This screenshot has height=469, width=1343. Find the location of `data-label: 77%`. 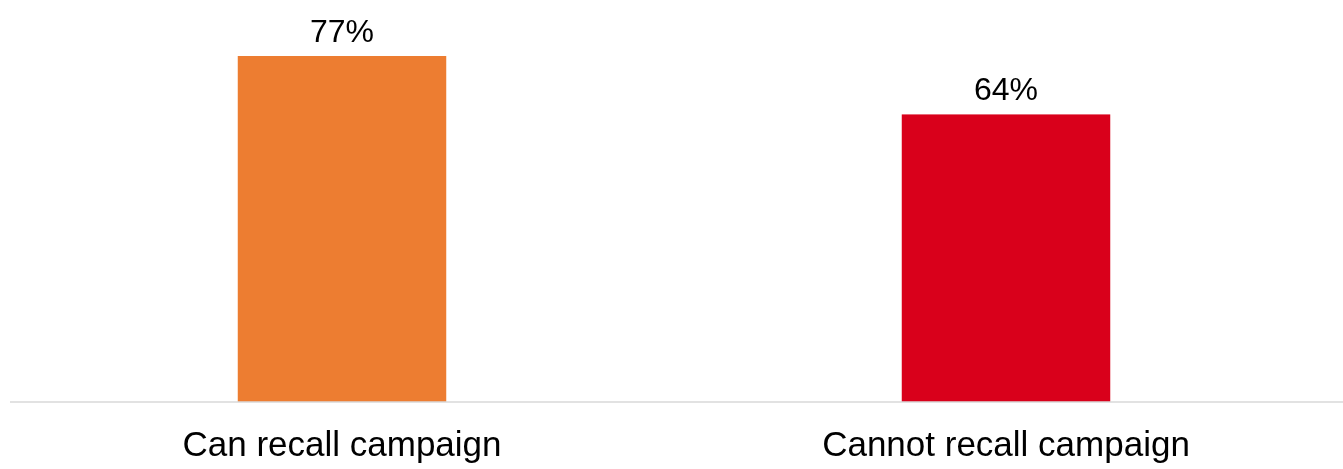

data-label: 77% is located at coordinates (342, 31).